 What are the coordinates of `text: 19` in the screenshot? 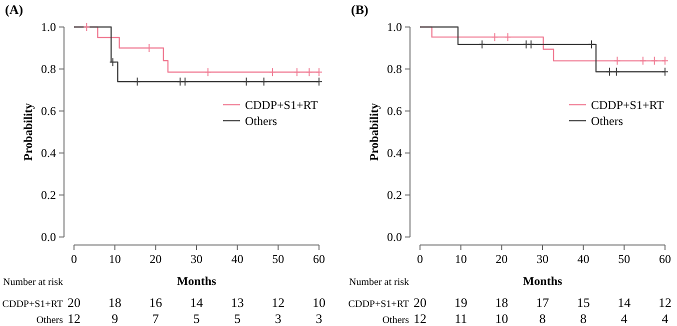 It's located at (461, 302).